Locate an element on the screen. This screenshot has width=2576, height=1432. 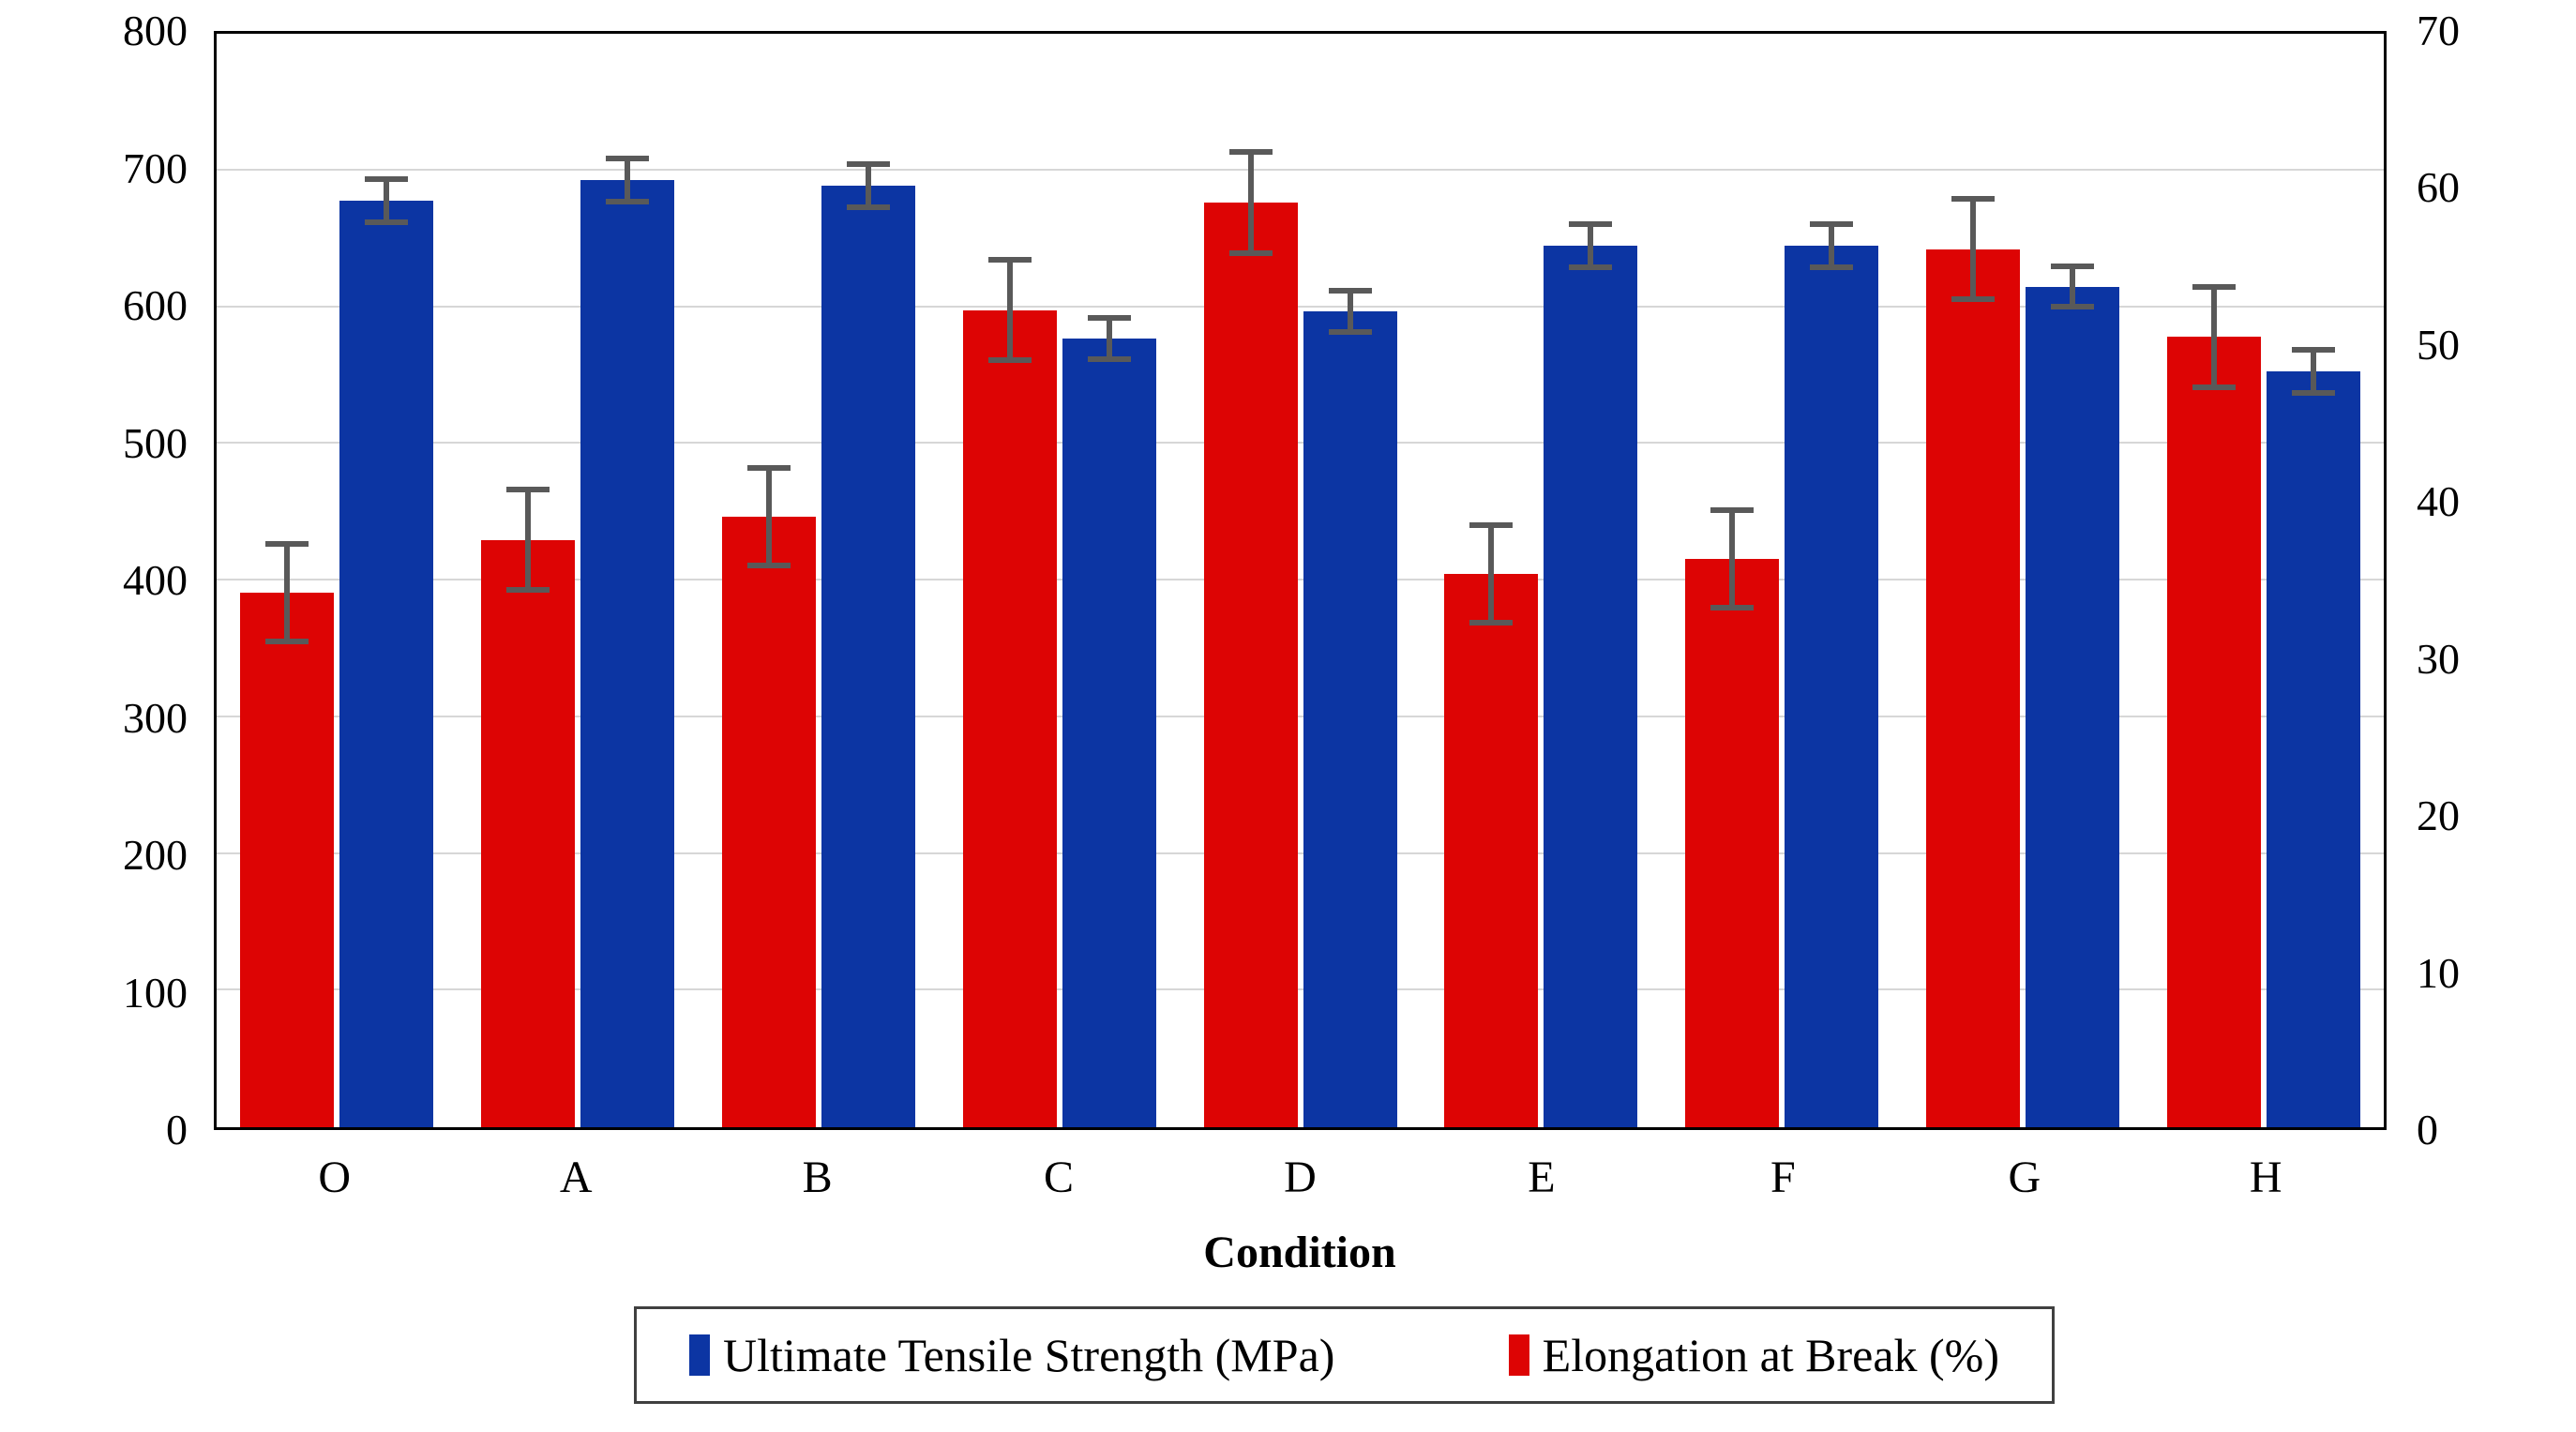
left-tick-700: 700 is located at coordinates (155, 167).